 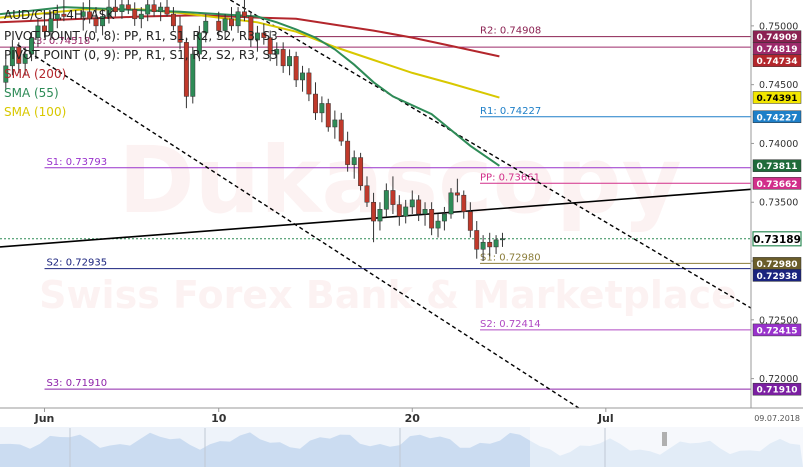 I want to click on current-price-tag-text: 0.73189, so click(x=777, y=240).